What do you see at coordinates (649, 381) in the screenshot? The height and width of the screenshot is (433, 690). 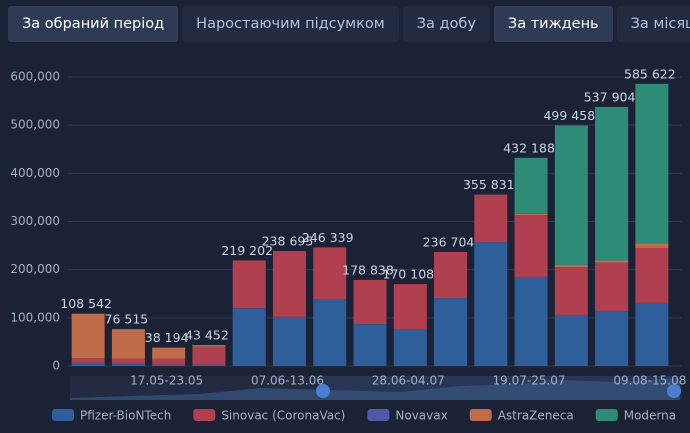 I see `x-tick-label: 09.08-15.08` at bounding box center [649, 381].